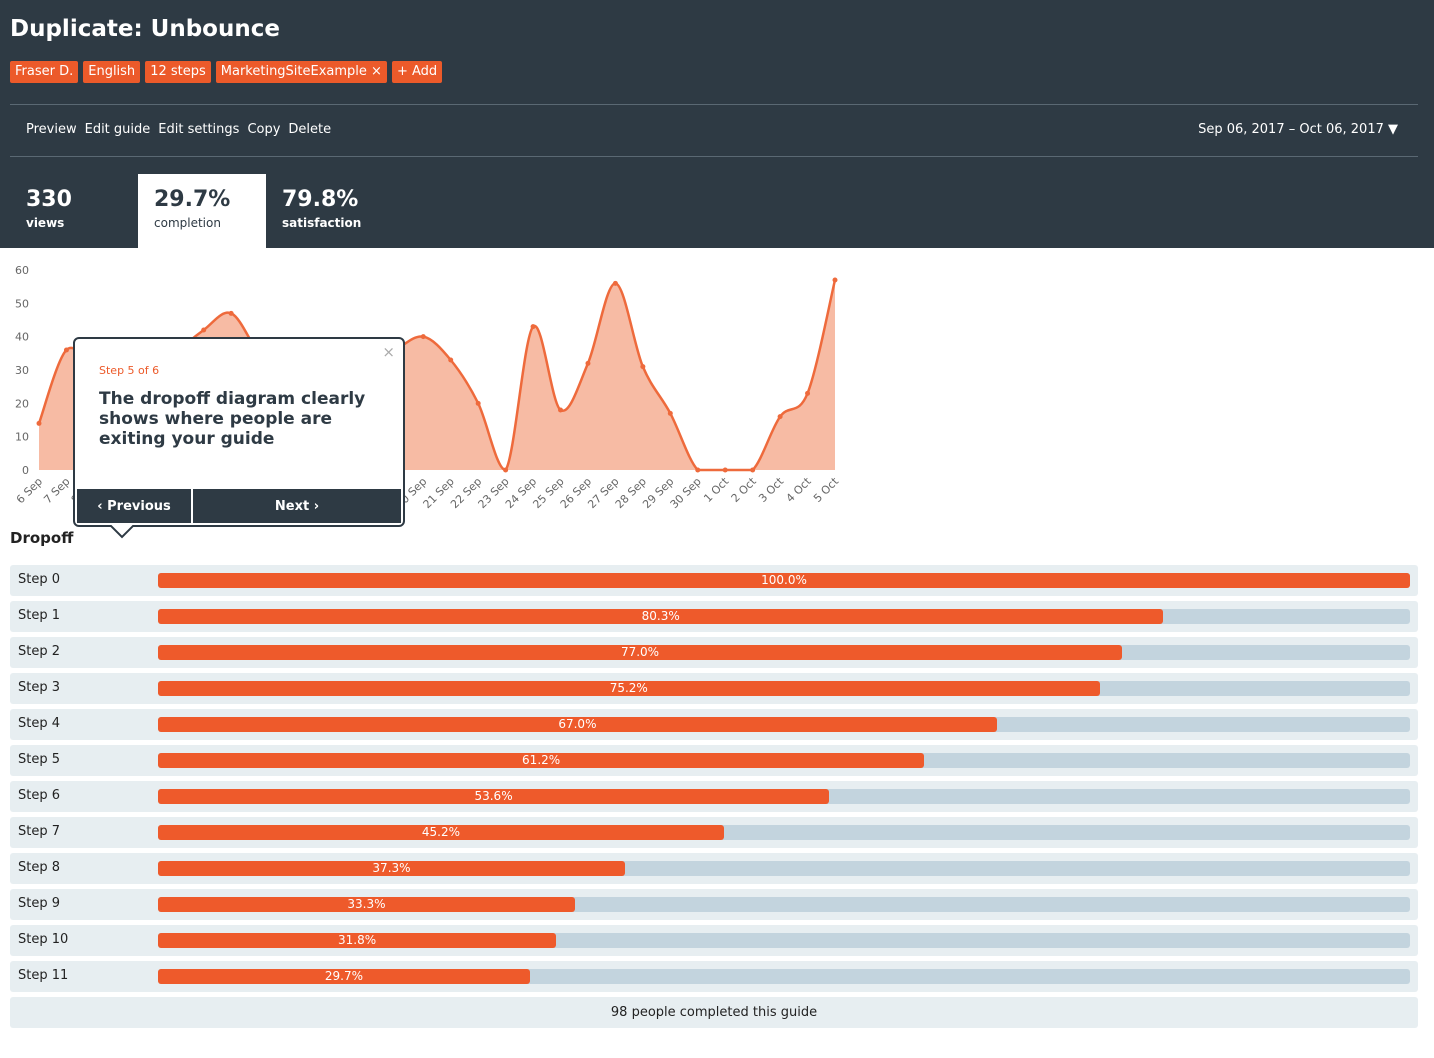  I want to click on step-label: Step 1, so click(39, 615).